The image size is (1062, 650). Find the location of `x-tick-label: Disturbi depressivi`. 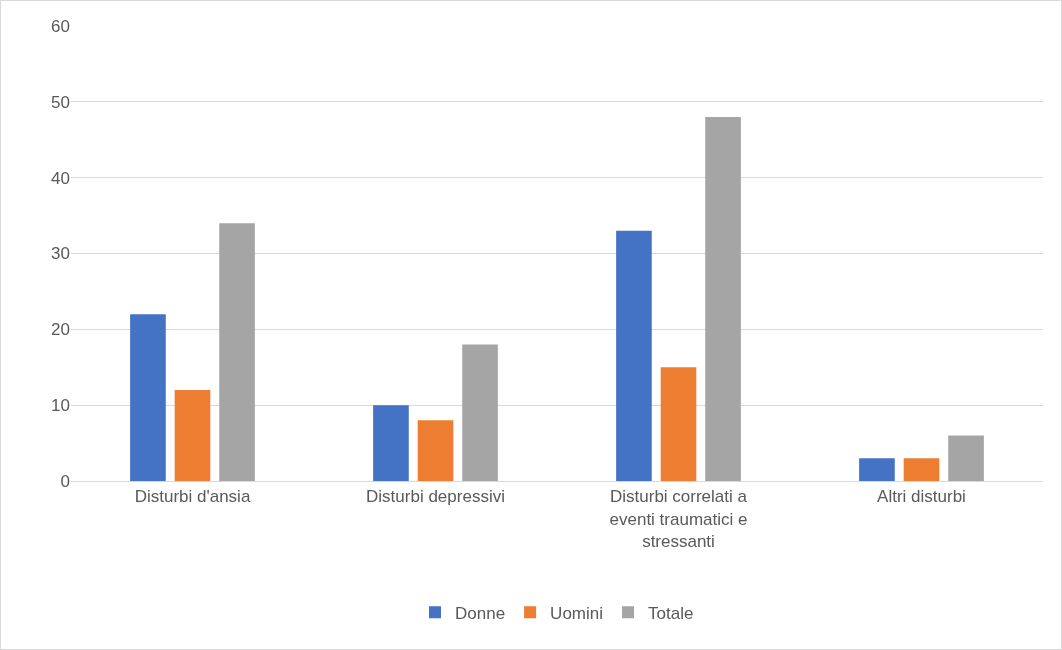

x-tick-label: Disturbi depressivi is located at coordinates (435, 497).